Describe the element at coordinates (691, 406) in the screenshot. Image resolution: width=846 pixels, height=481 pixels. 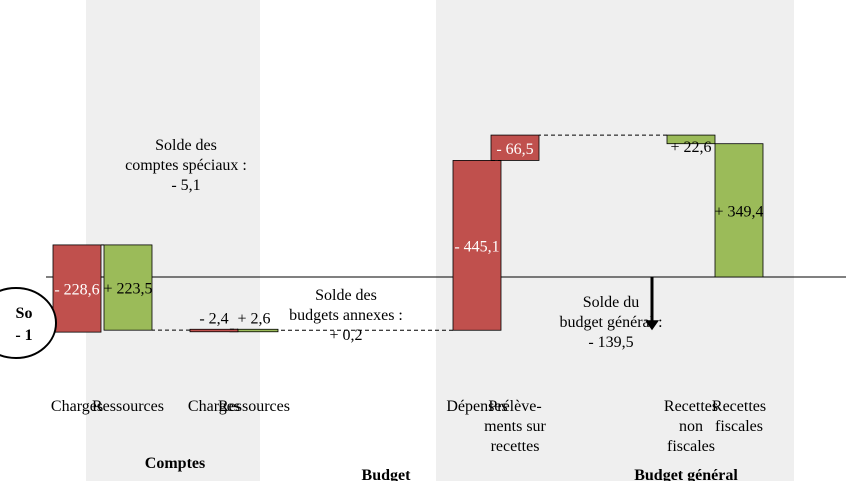
I see `category-label-2: Recettes` at that location.